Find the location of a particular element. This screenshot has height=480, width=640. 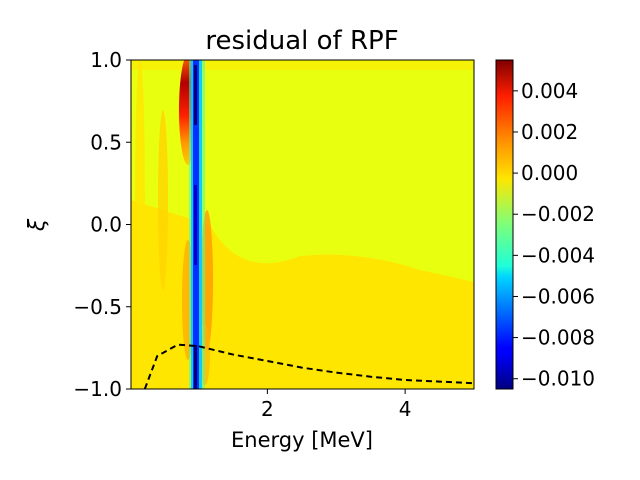

colorbar-tick-label: 0.000 is located at coordinates (549, 173).